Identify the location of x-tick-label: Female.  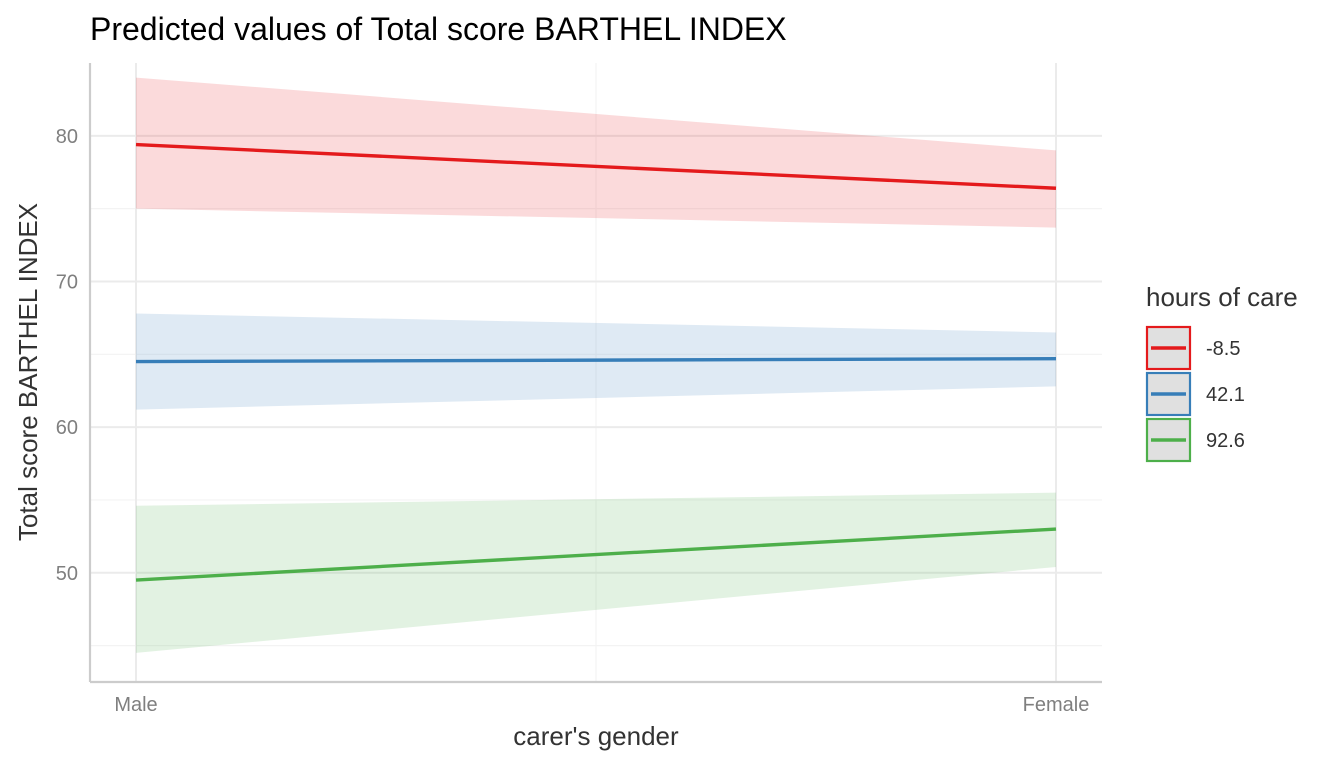
(1056, 705).